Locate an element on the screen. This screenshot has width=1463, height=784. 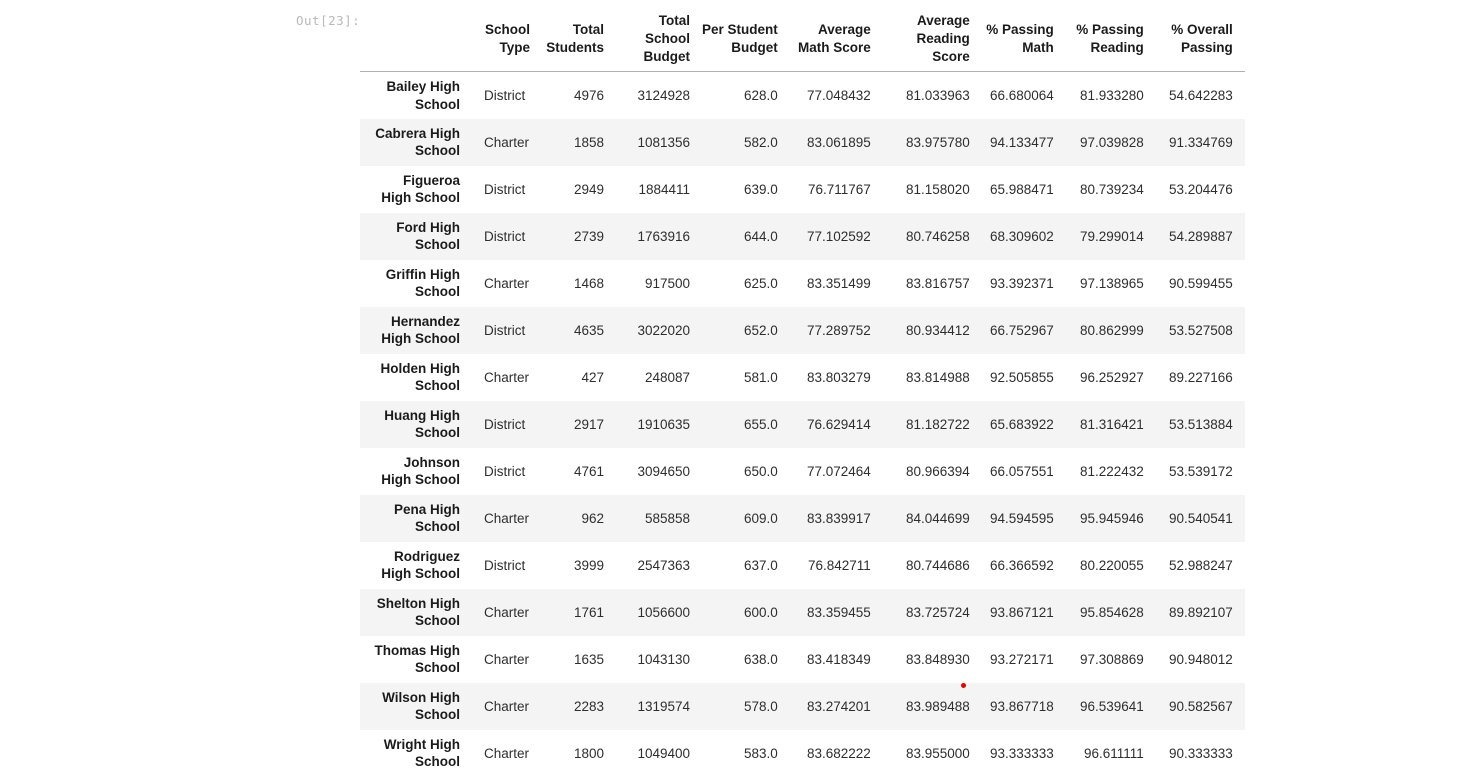
cell: 96.252927 is located at coordinates (1111, 377).